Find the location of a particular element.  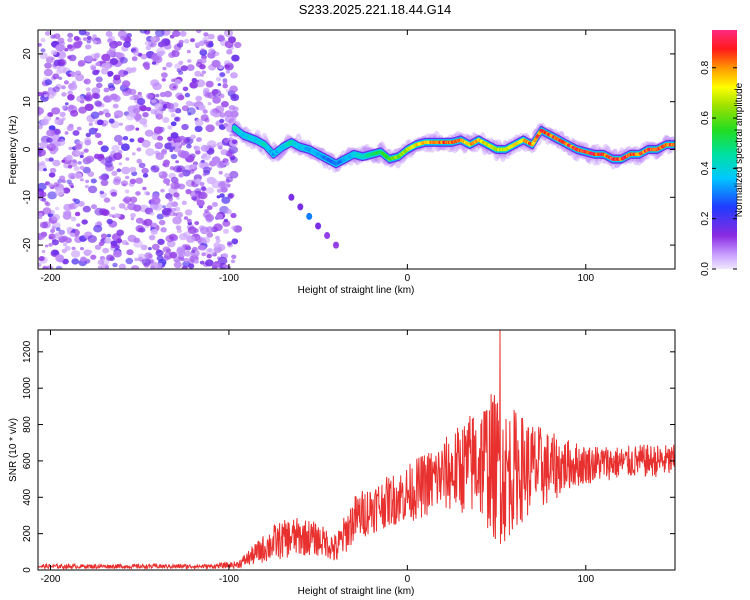

secondary-track-blob is located at coordinates (318, 226).